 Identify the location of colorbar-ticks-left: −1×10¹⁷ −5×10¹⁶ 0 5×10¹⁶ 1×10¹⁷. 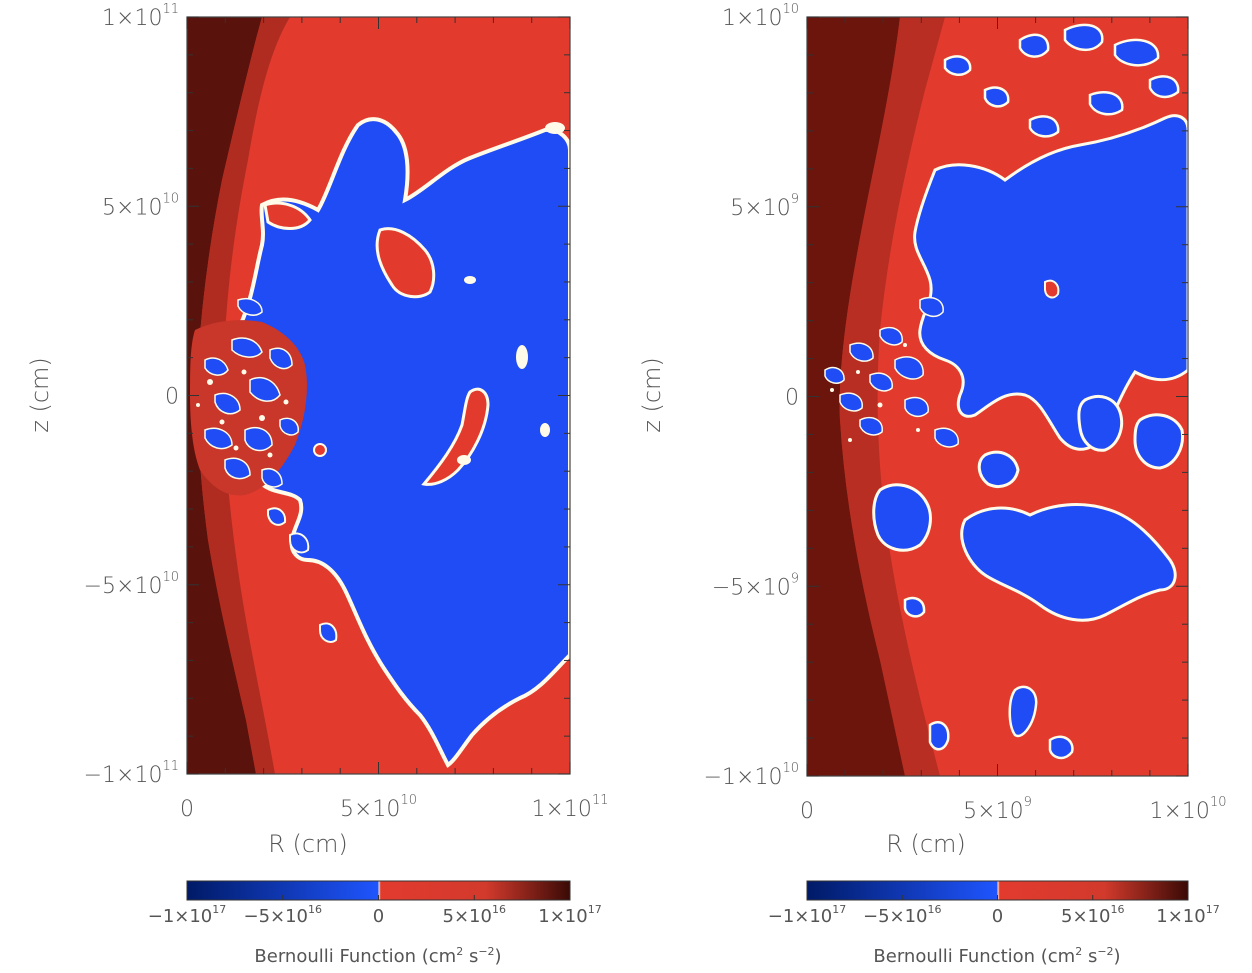
(375, 911).